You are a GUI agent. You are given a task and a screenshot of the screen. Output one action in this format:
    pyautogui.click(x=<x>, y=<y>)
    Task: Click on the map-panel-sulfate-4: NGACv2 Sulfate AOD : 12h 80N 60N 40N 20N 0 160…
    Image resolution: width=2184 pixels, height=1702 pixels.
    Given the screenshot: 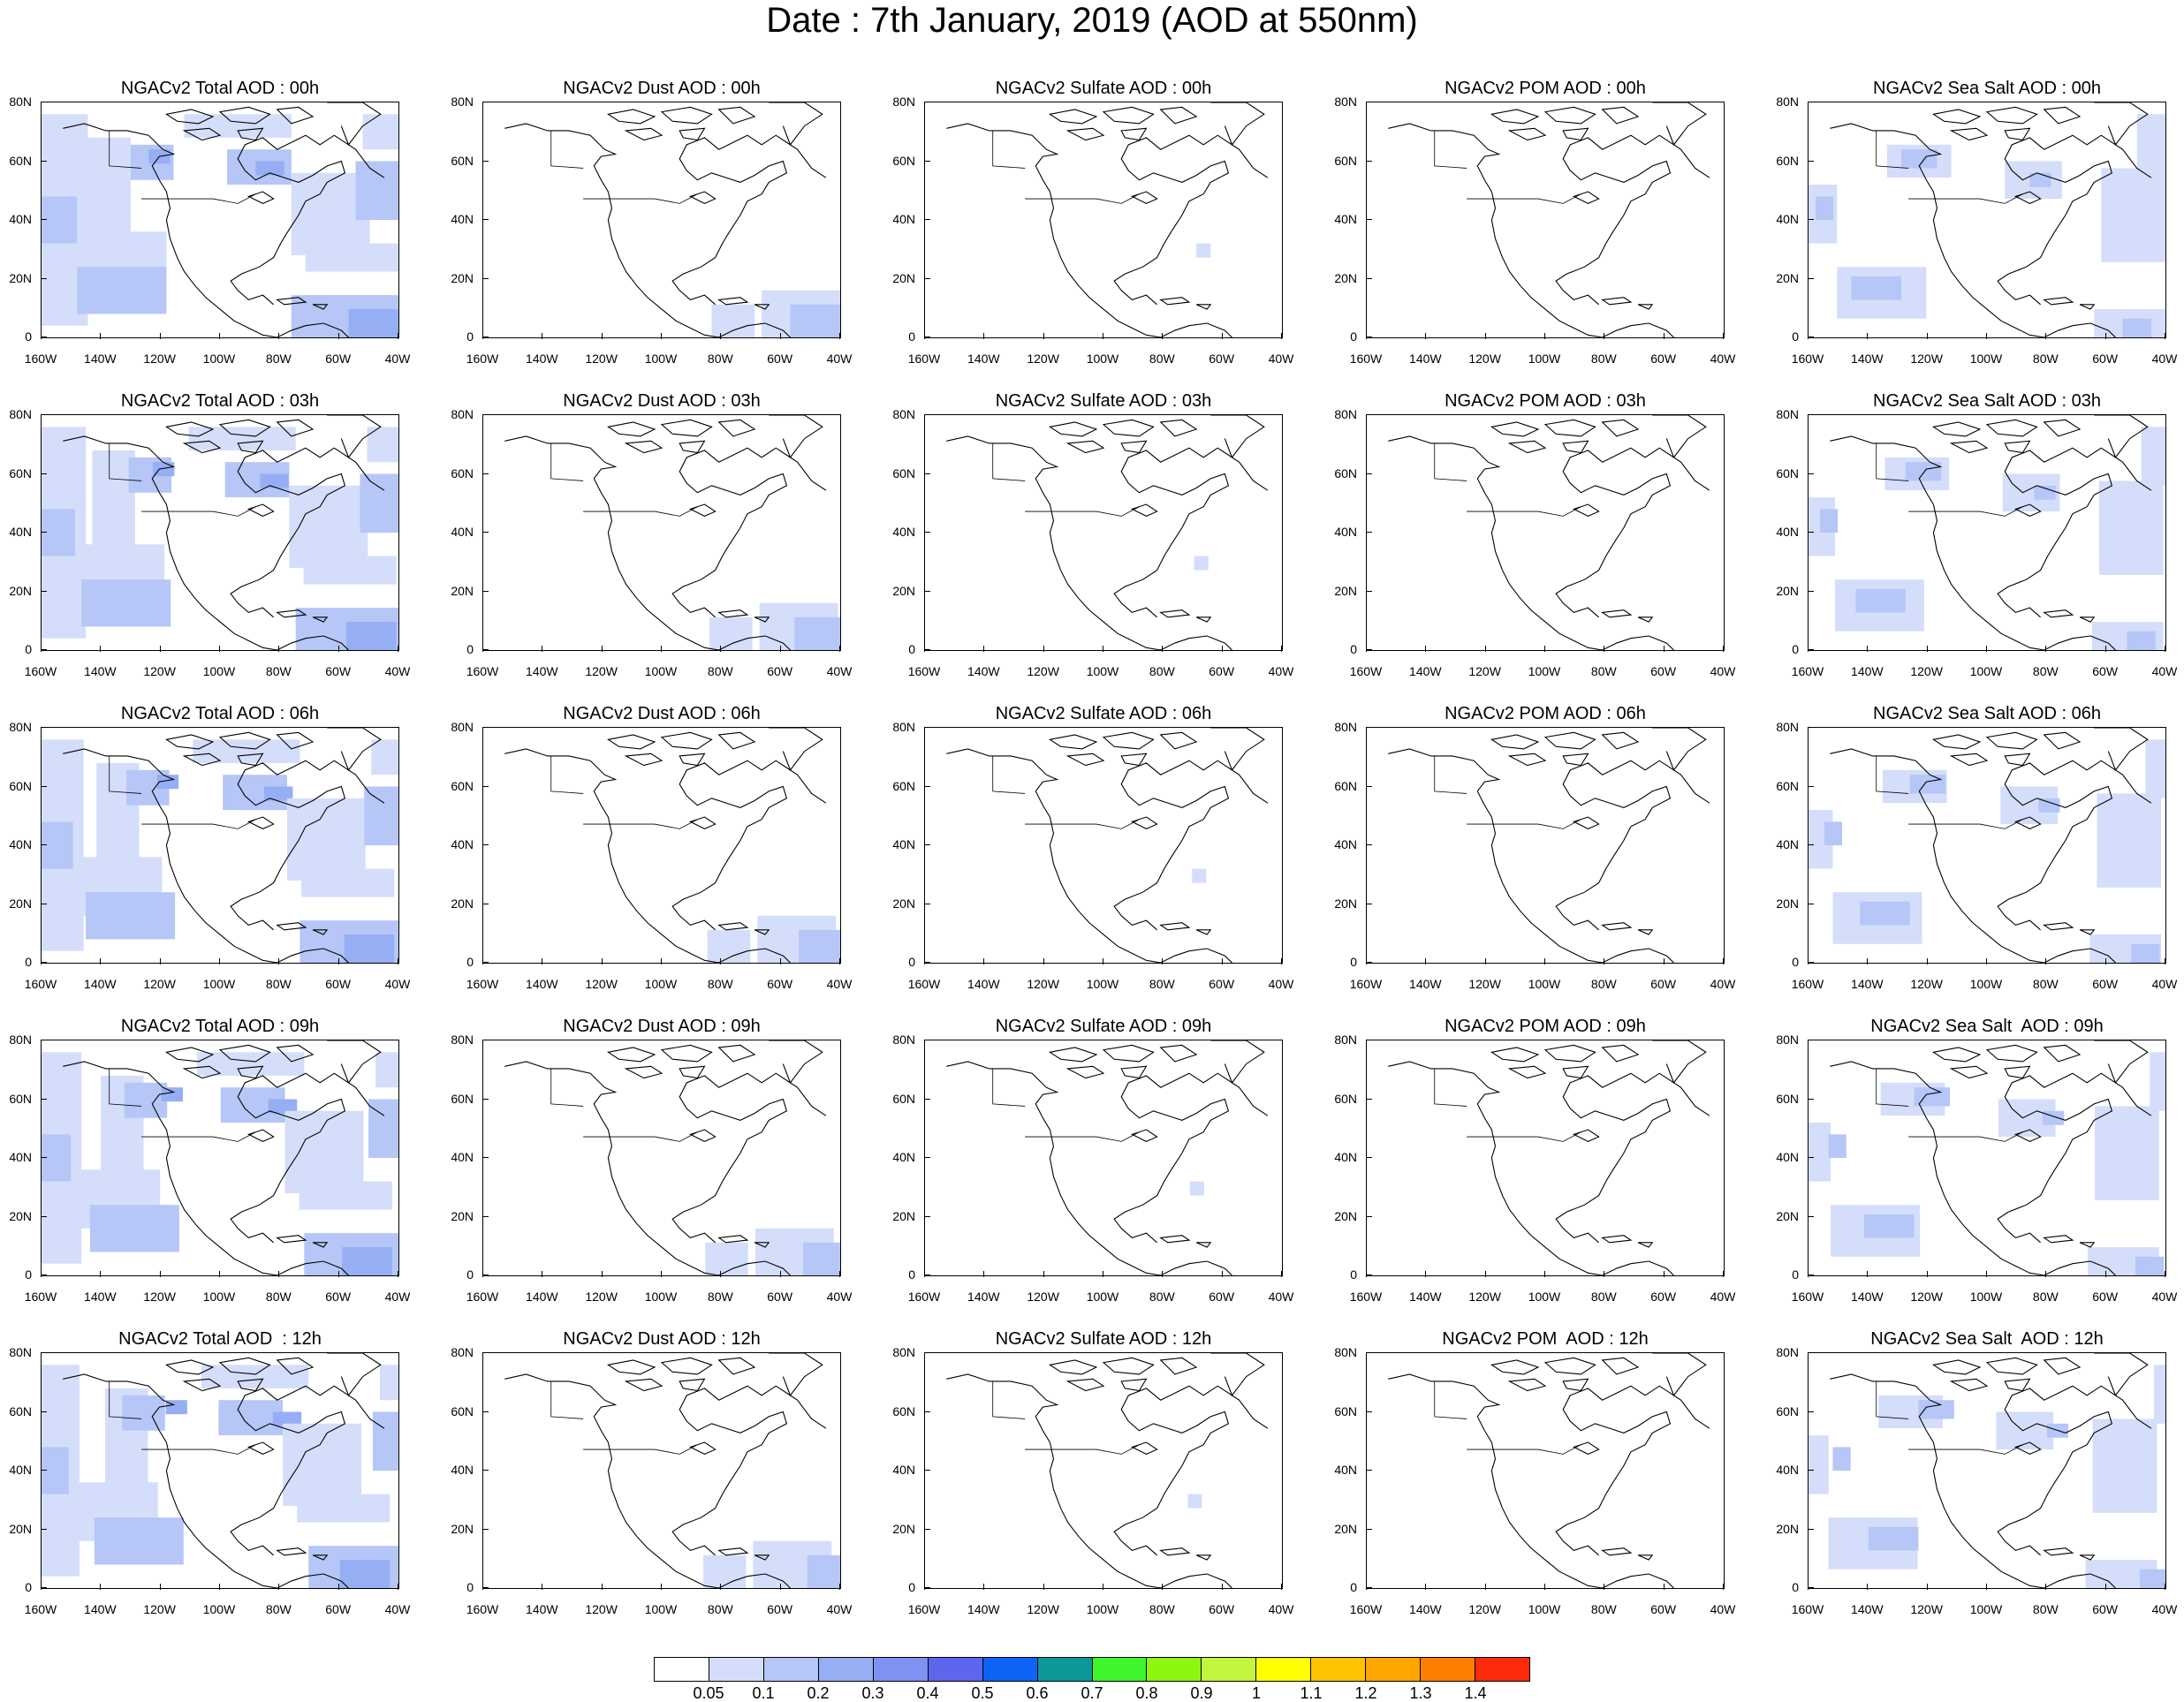 What is the action you would take?
    pyautogui.click(x=1104, y=1481)
    